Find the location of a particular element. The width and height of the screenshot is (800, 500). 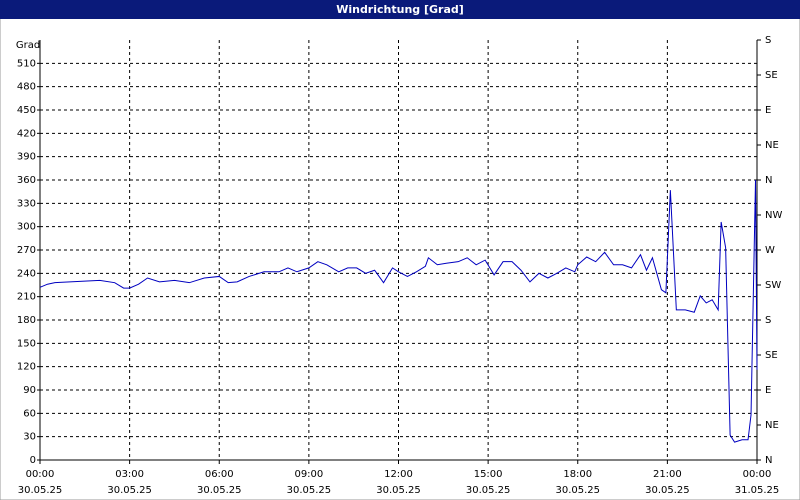

x-tick-label: 12:00 is located at coordinates (398, 474).